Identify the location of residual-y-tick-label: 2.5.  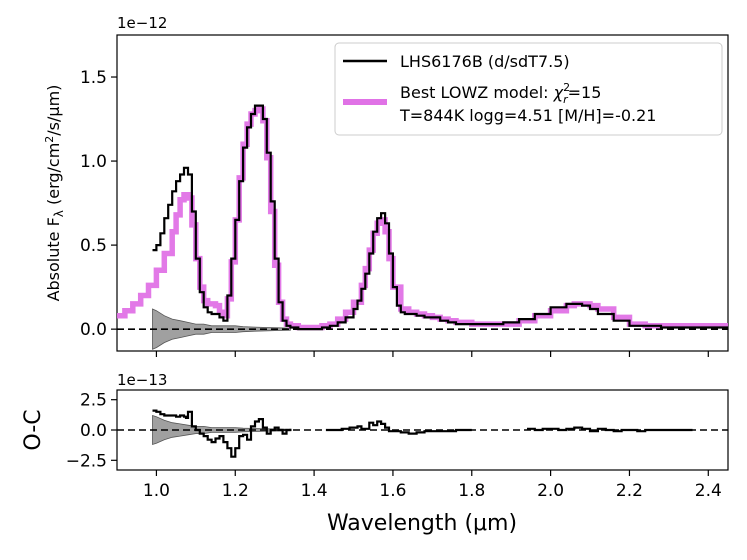
(93, 401).